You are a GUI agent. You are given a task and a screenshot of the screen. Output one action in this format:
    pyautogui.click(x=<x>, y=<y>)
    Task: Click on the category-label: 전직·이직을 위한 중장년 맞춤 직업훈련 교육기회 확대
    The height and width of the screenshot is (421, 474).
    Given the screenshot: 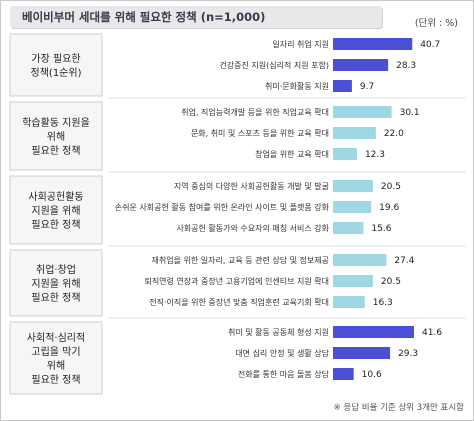 What is the action you would take?
    pyautogui.click(x=239, y=302)
    